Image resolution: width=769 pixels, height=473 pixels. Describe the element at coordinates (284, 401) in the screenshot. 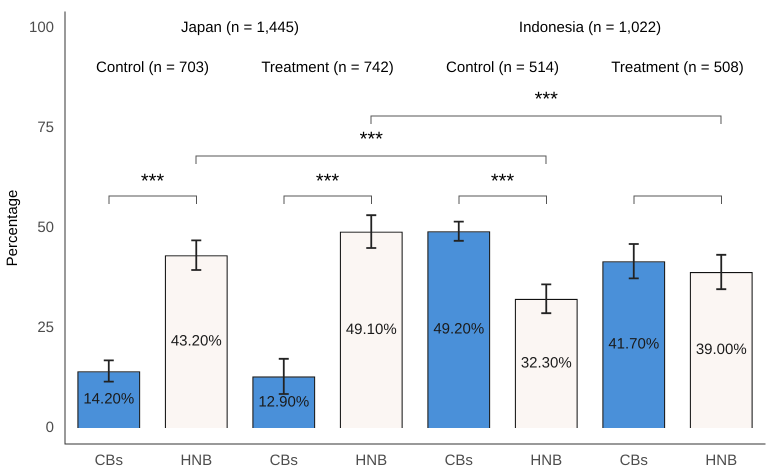

I see `data-label: 12.90%` at that location.